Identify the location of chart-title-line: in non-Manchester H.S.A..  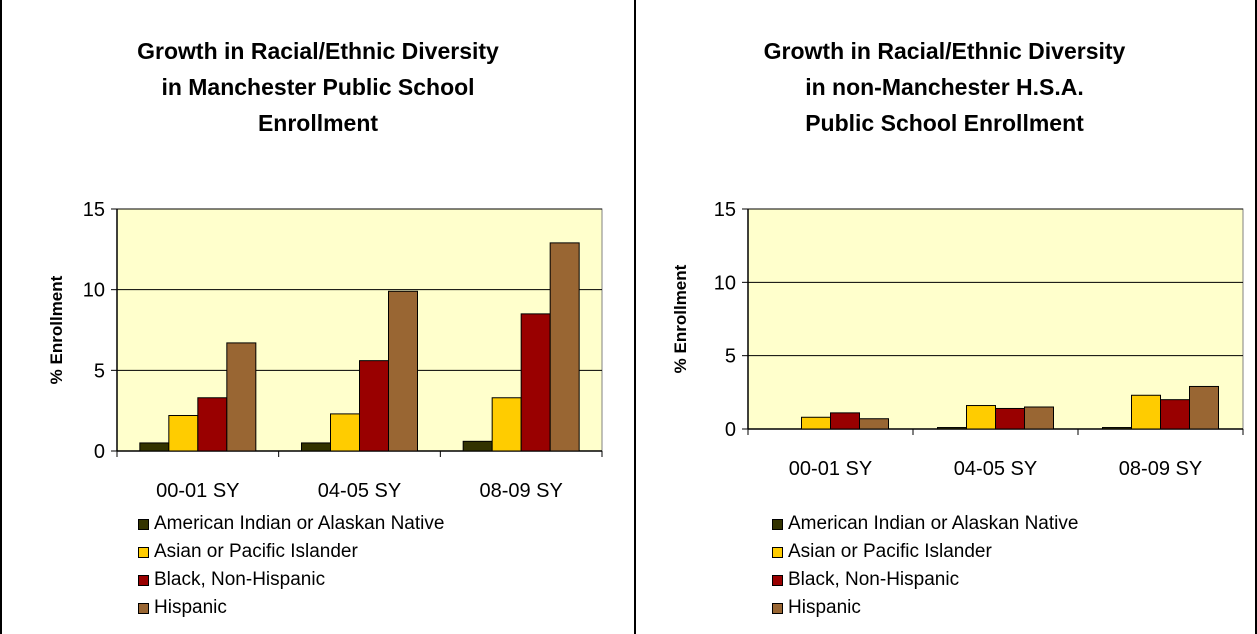
(944, 87).